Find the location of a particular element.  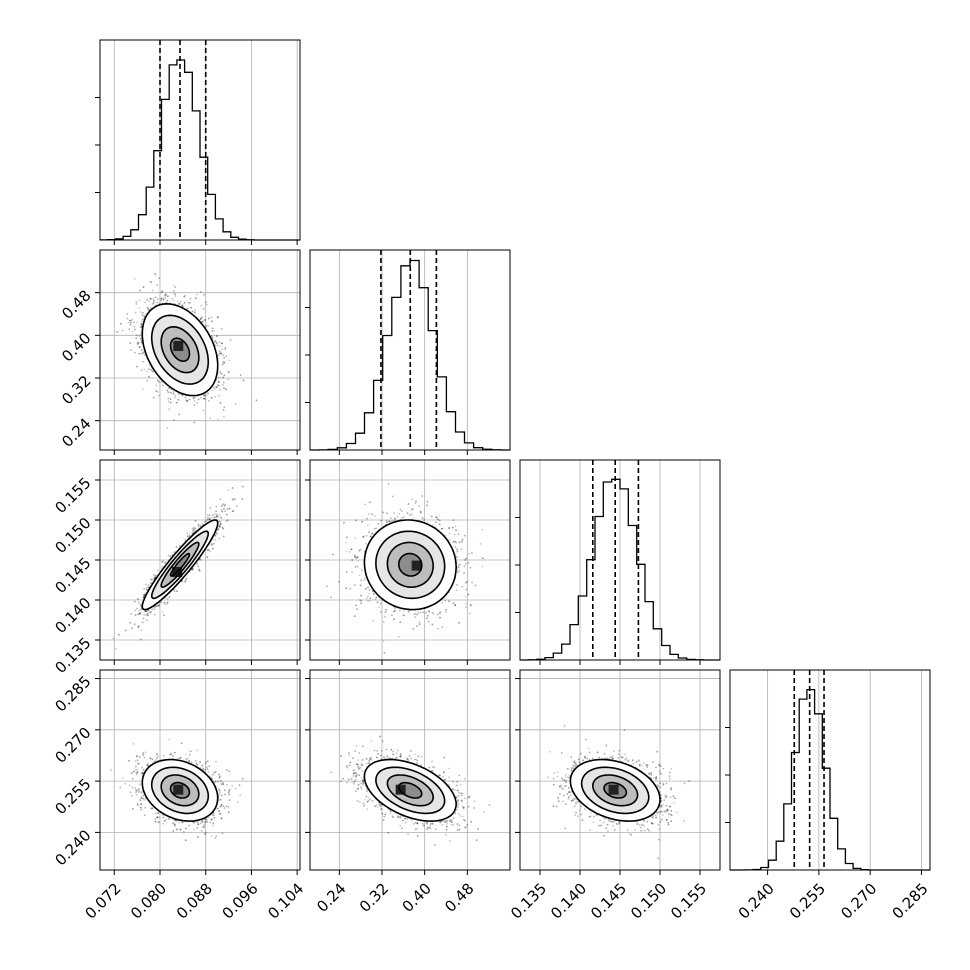

axes-frame is located at coordinates (200, 140).